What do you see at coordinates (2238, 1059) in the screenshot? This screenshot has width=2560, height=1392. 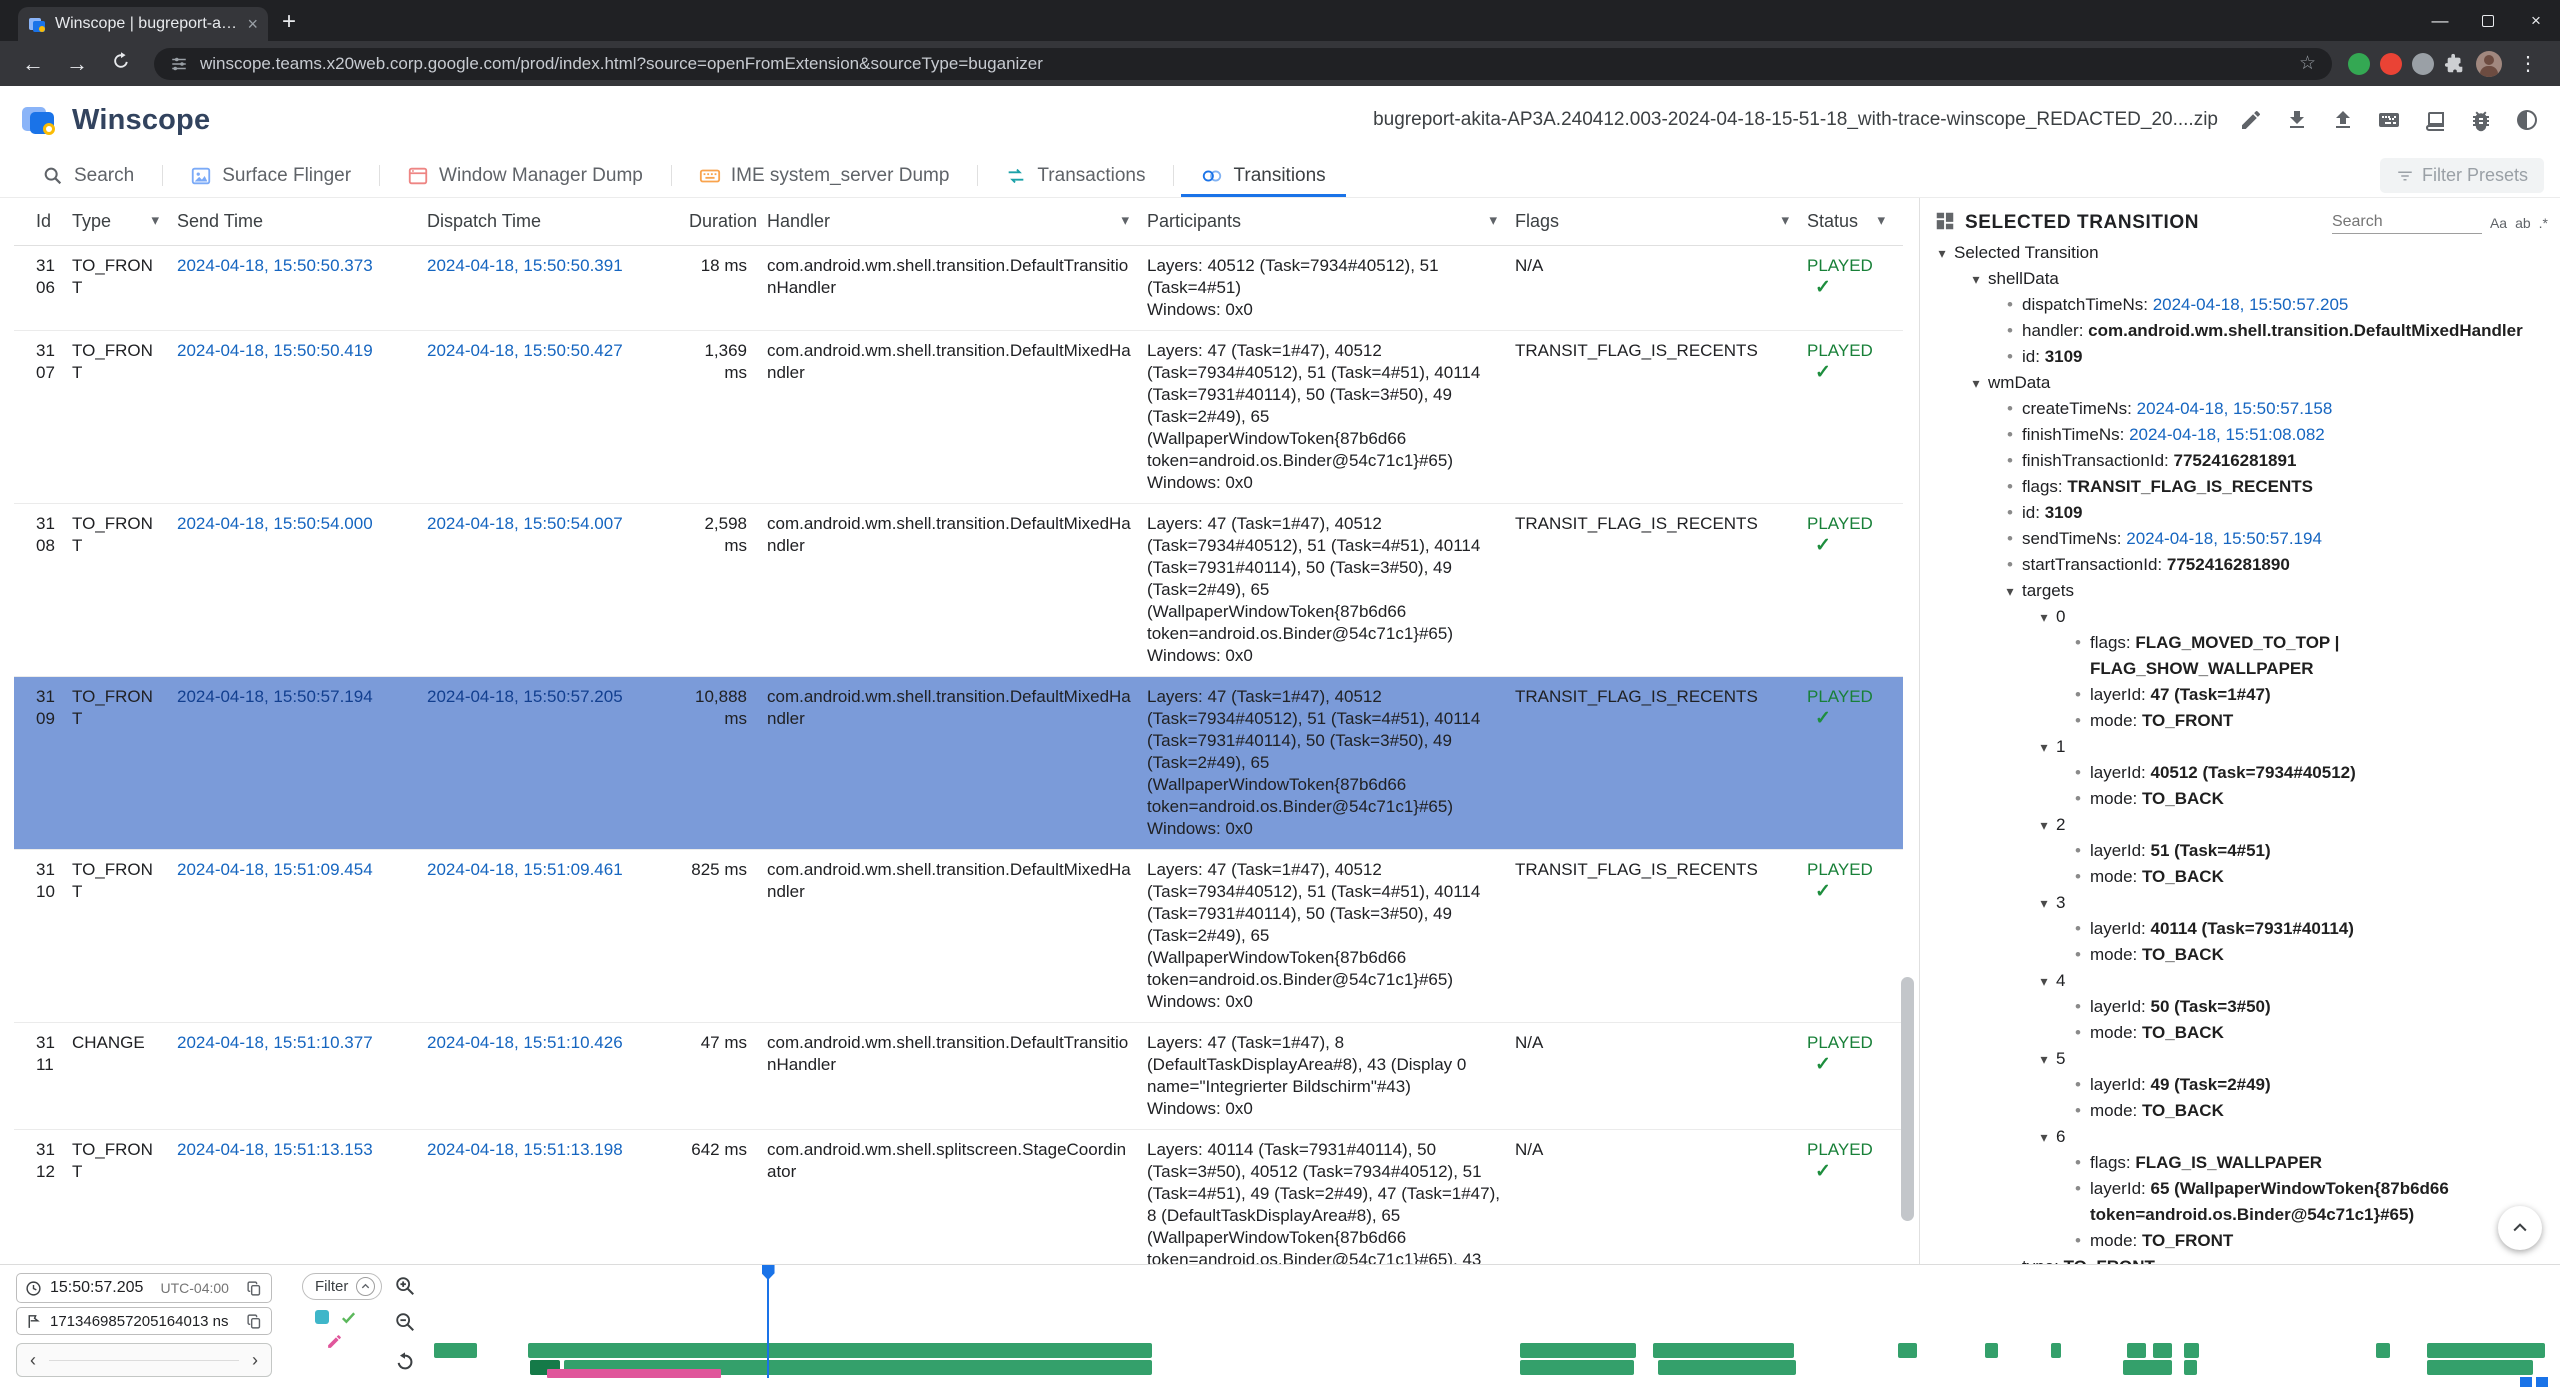 I see `tree-group-5: ▾ 5` at bounding box center [2238, 1059].